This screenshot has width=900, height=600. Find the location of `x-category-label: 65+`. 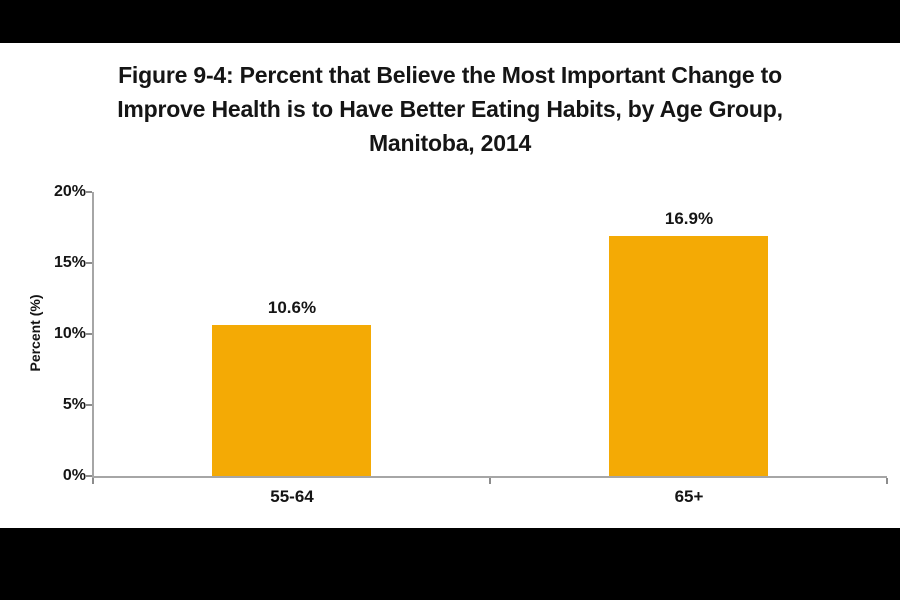

x-category-label: 65+ is located at coordinates (689, 496).